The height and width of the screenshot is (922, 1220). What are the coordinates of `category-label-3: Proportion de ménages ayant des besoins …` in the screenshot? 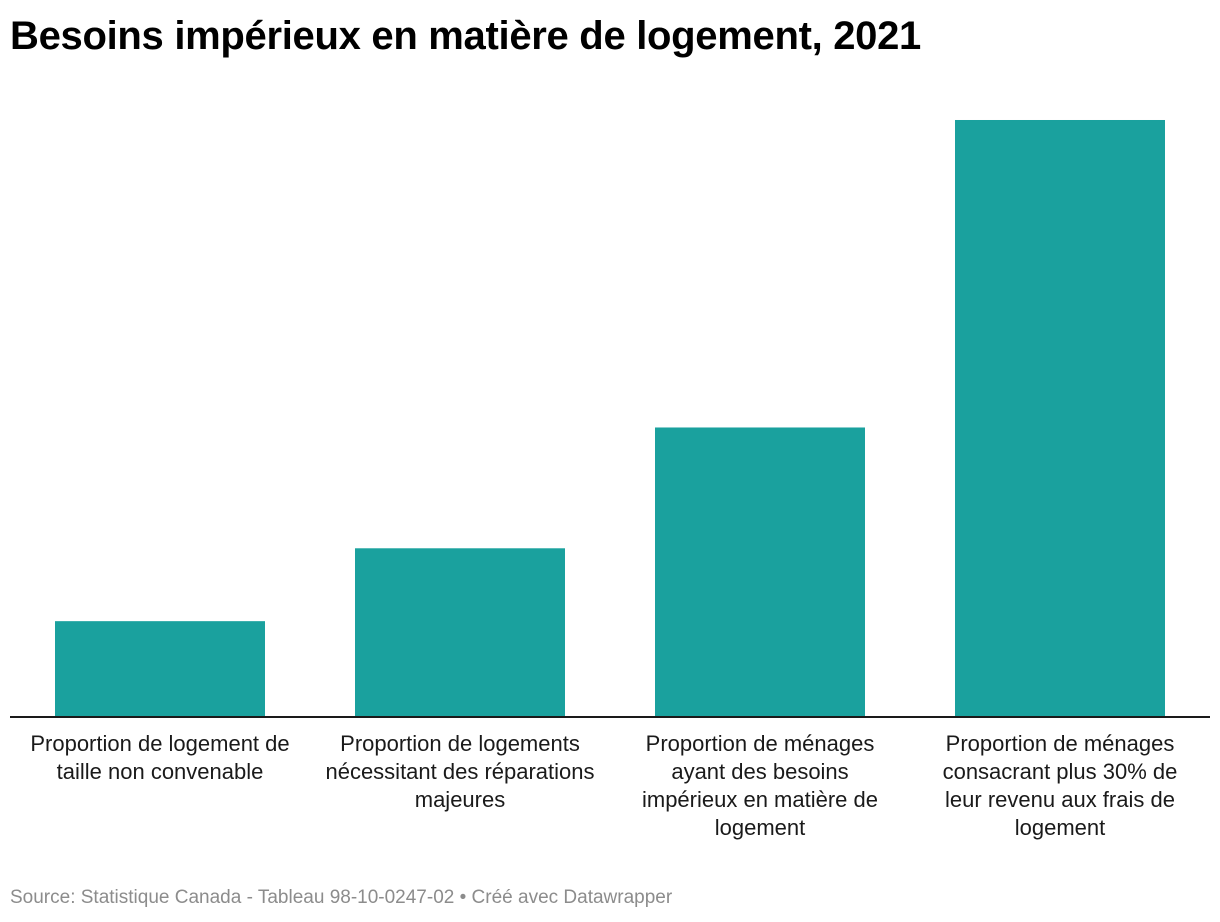 It's located at (759, 785).